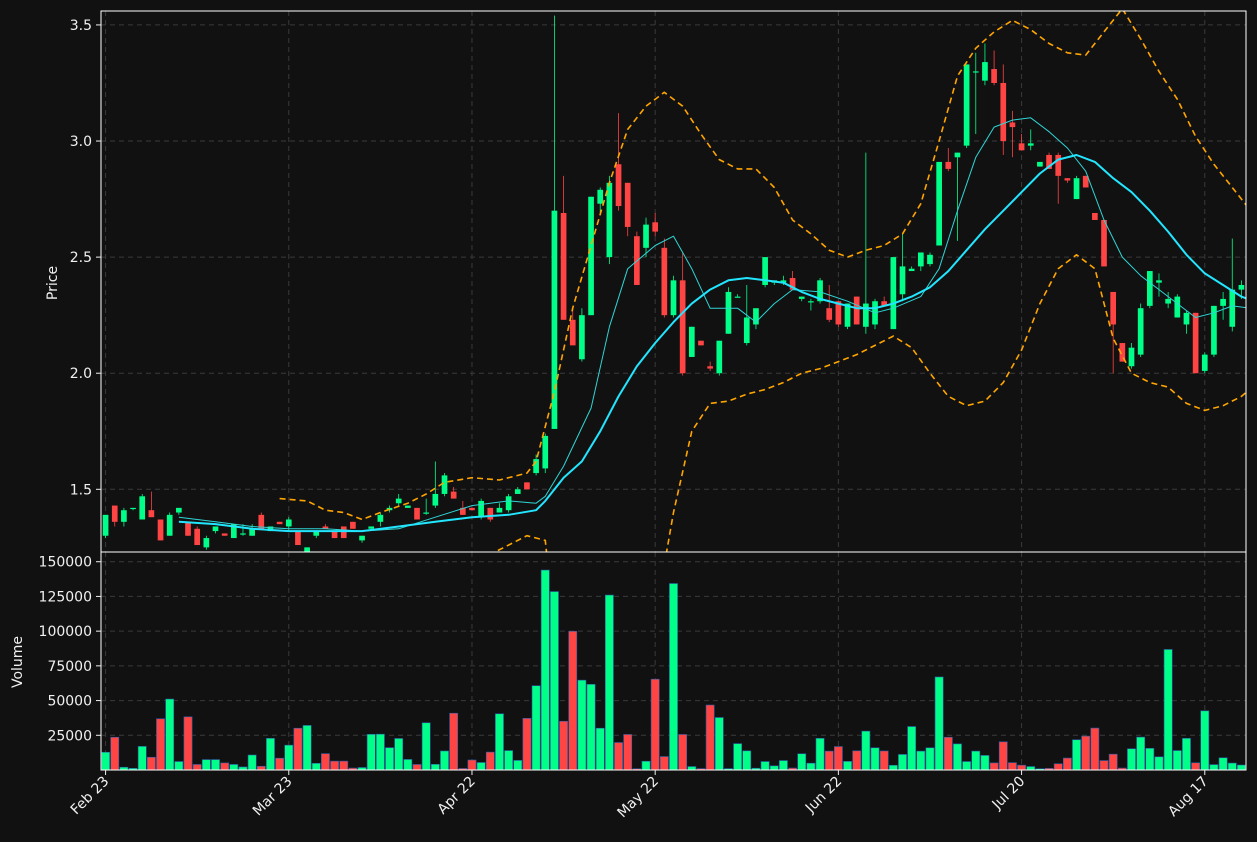  Describe the element at coordinates (70, 649) in the screenshot. I see `volume-y-ticks: 25000 50000 75000 100000 125000 150000` at that location.